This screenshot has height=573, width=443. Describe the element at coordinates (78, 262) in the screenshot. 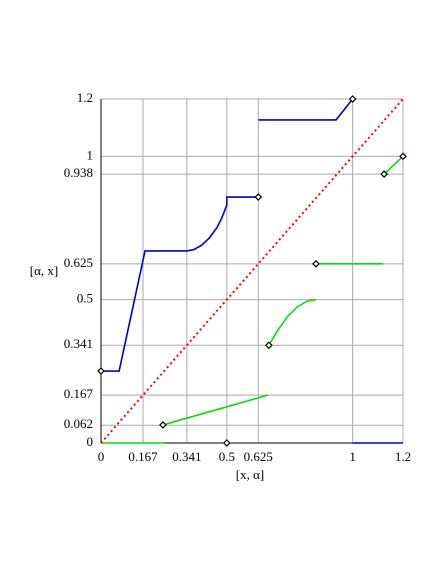

I see `y-tick-label: 0.625` at that location.